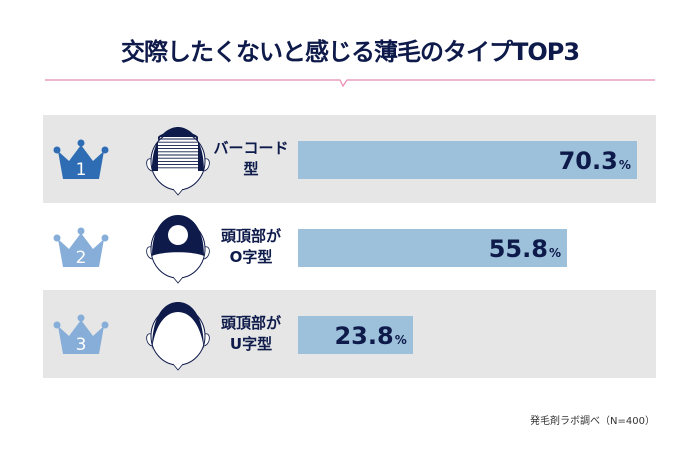 The image size is (700, 463). I want to click on data-label: 23.8%, so click(370, 335).